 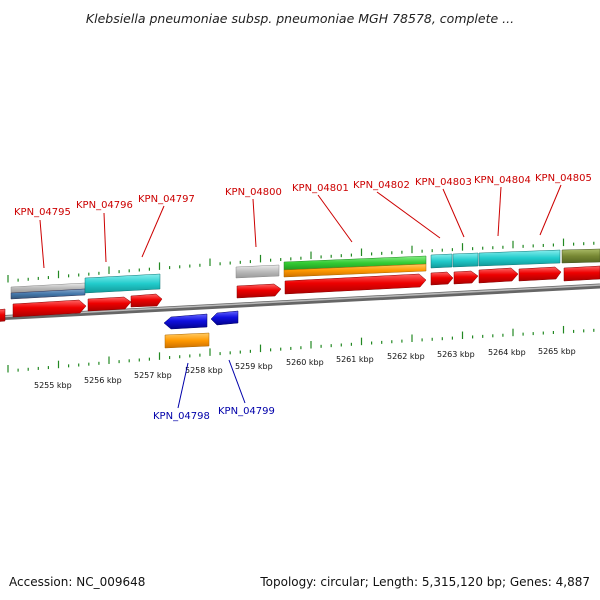 I want to click on scale-label: 5258 kbp, so click(x=204, y=370).